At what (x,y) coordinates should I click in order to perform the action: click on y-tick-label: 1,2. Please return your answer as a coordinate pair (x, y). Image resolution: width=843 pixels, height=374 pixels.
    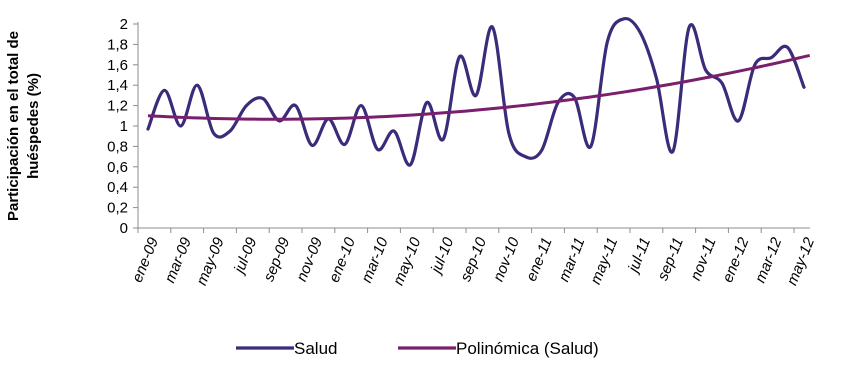
    Looking at the image, I should click on (117, 106).